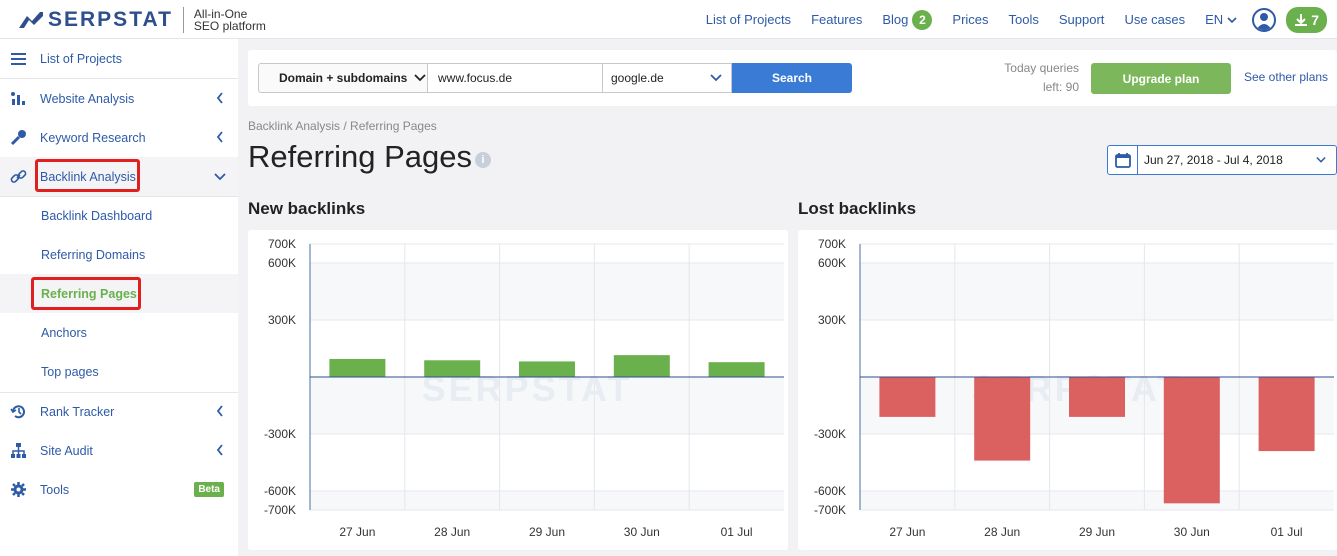  I want to click on logo-mark-icon, so click(31, 20).